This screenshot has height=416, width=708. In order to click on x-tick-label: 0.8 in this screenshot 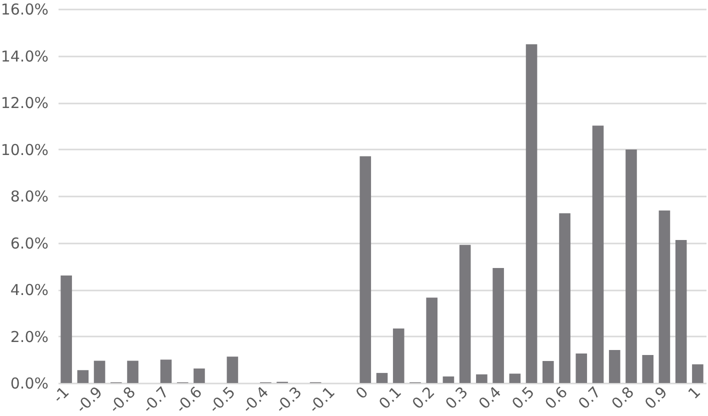, I will do `click(623, 398)`.